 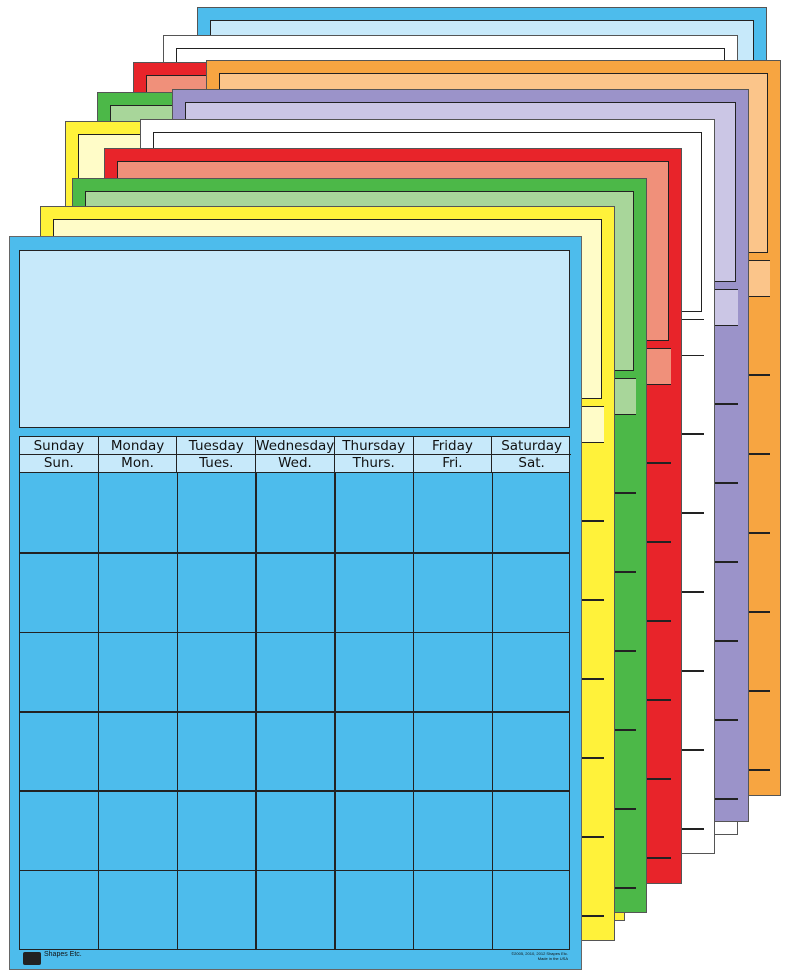 I want to click on weekday-friday: Friday Fri., so click(x=453, y=454).